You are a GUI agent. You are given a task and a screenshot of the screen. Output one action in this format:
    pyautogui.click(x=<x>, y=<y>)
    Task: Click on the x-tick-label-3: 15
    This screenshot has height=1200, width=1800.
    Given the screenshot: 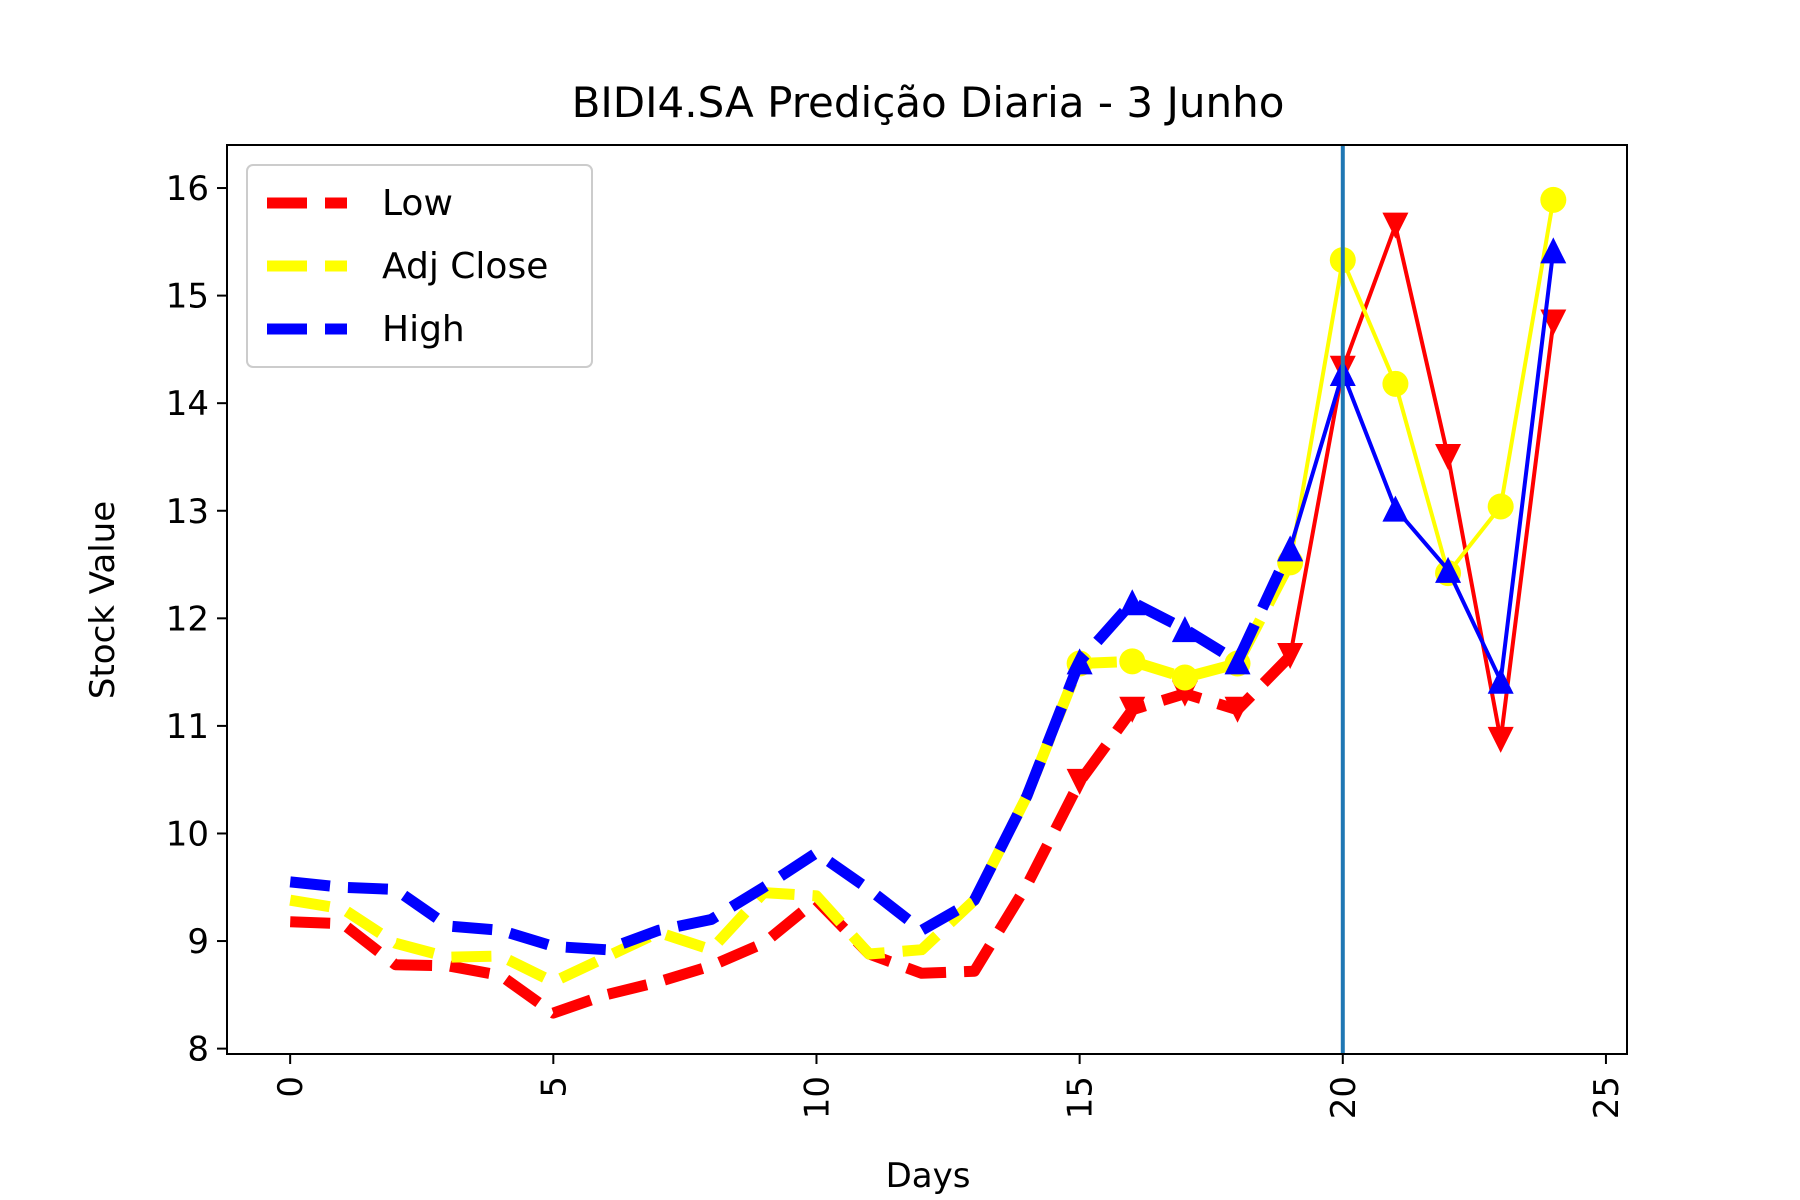 What is the action you would take?
    pyautogui.click(x=1081, y=1097)
    